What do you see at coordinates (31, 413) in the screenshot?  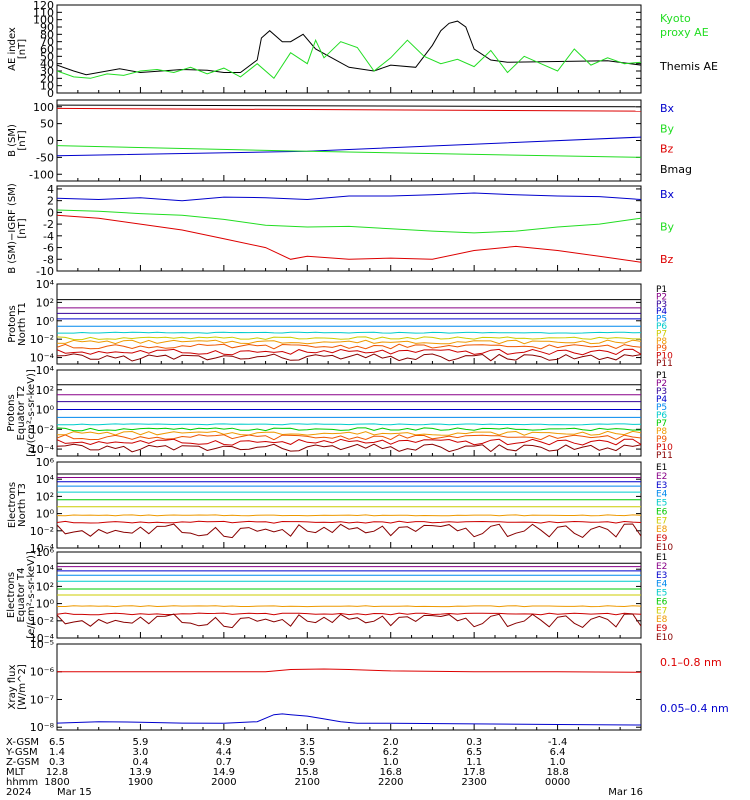 I see `y-axis-label: [p/(cm²-s-sr-keV)]` at bounding box center [31, 413].